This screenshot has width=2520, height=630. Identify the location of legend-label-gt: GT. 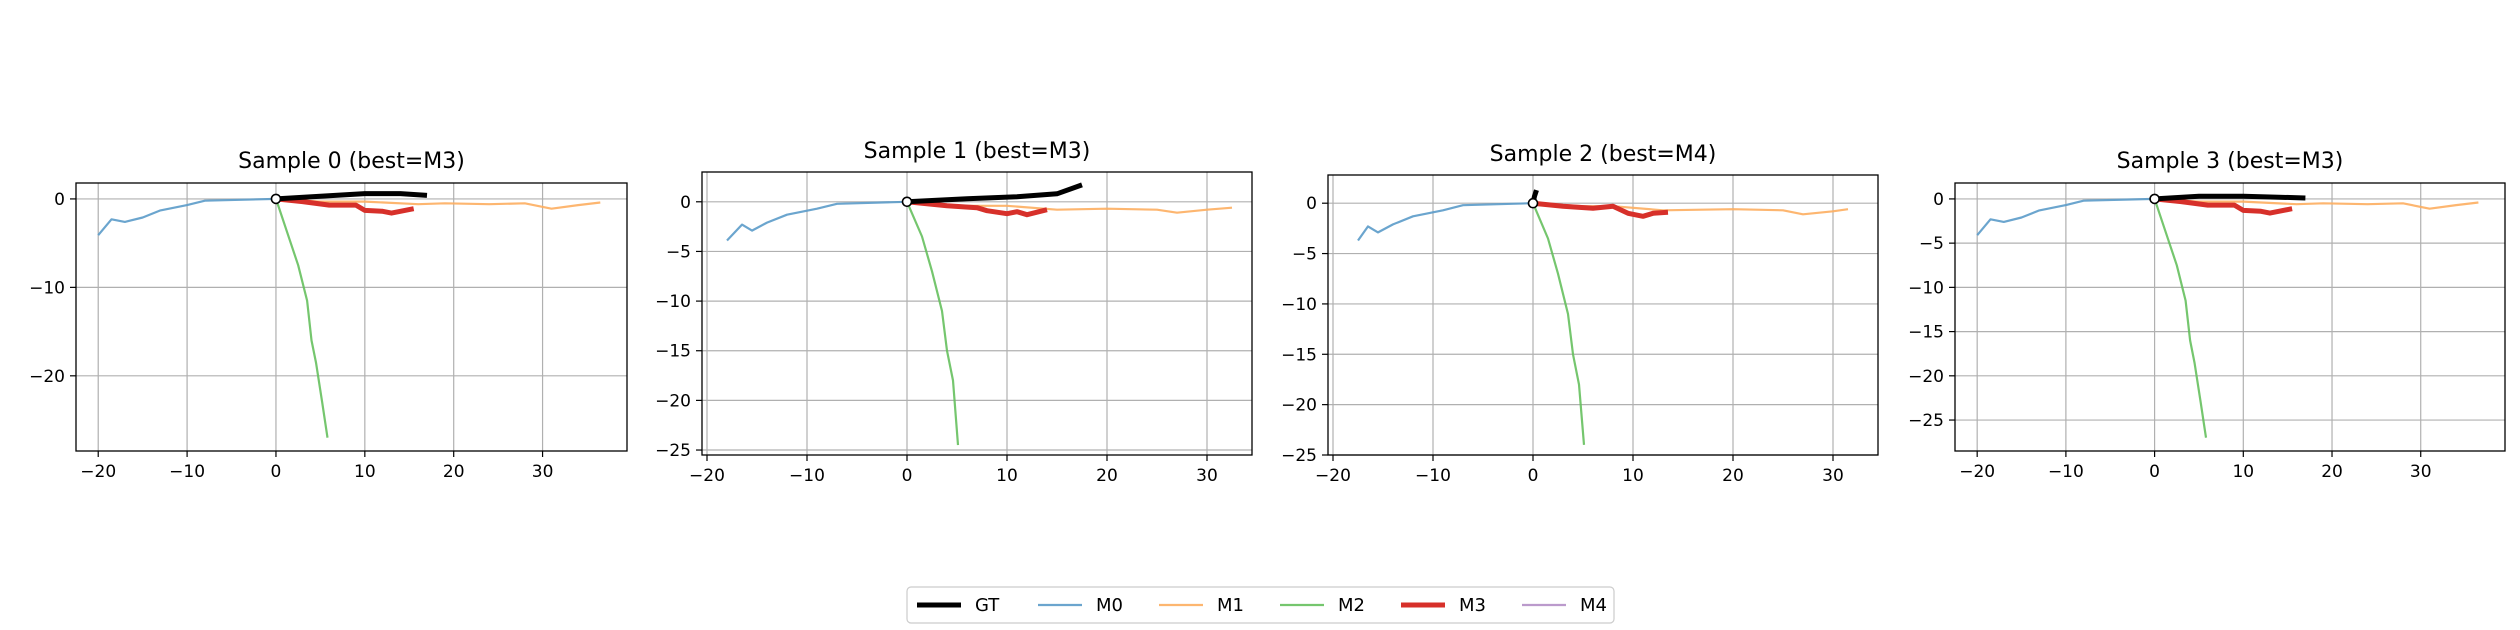
(987, 605).